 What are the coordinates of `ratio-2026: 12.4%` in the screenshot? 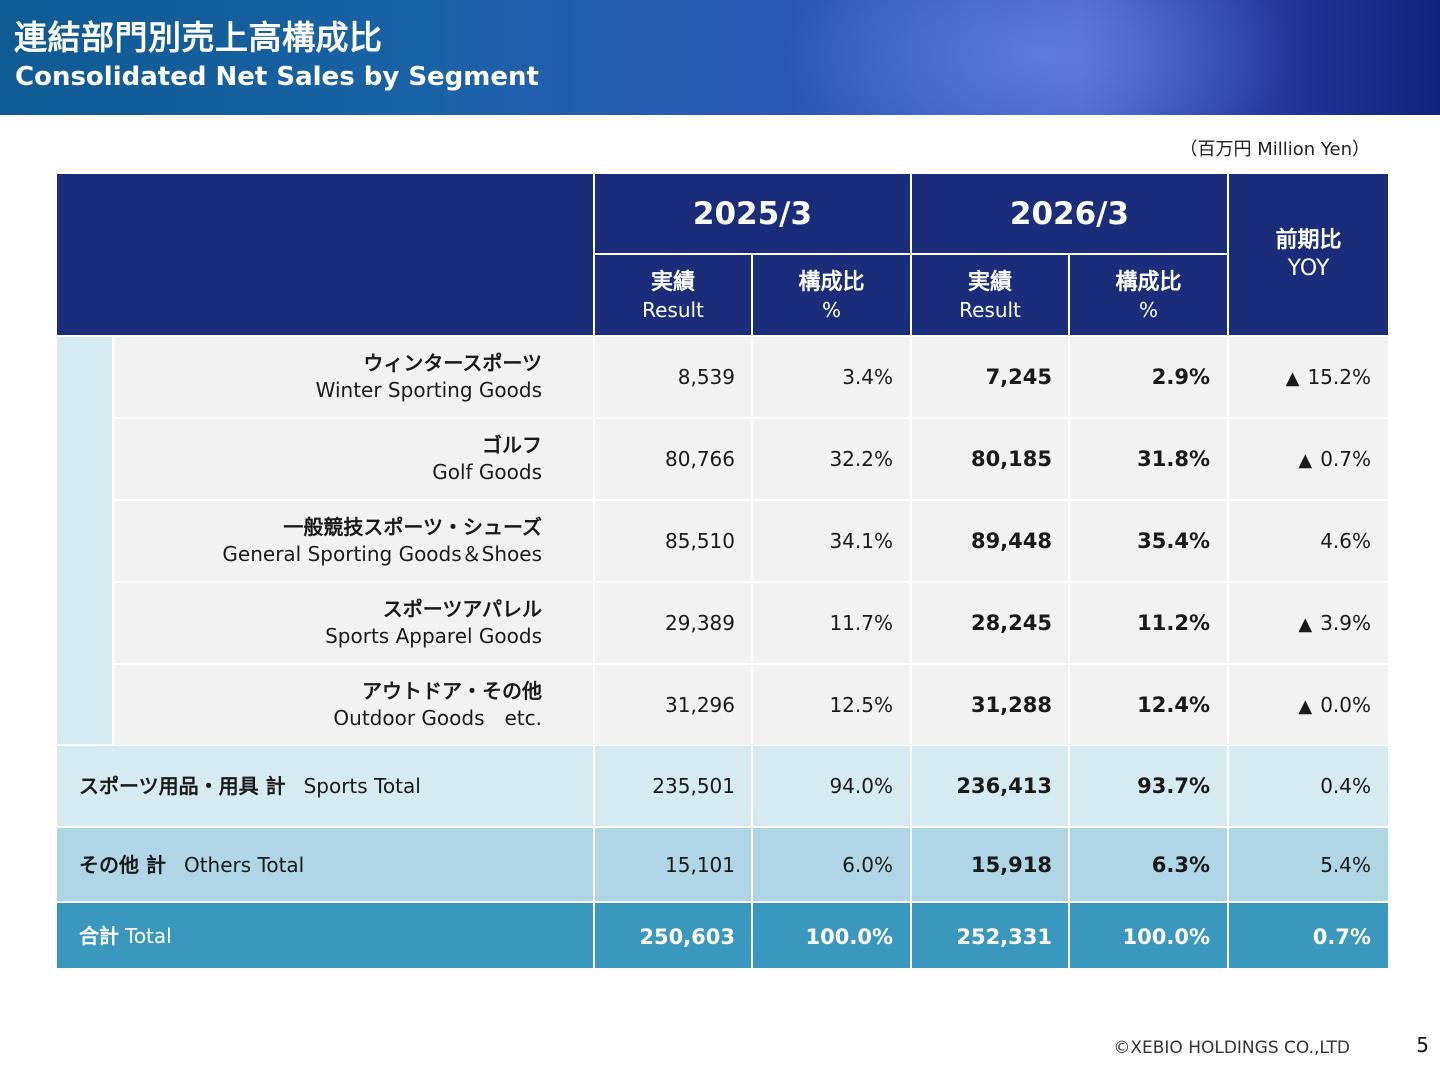 It's located at (1173, 705).